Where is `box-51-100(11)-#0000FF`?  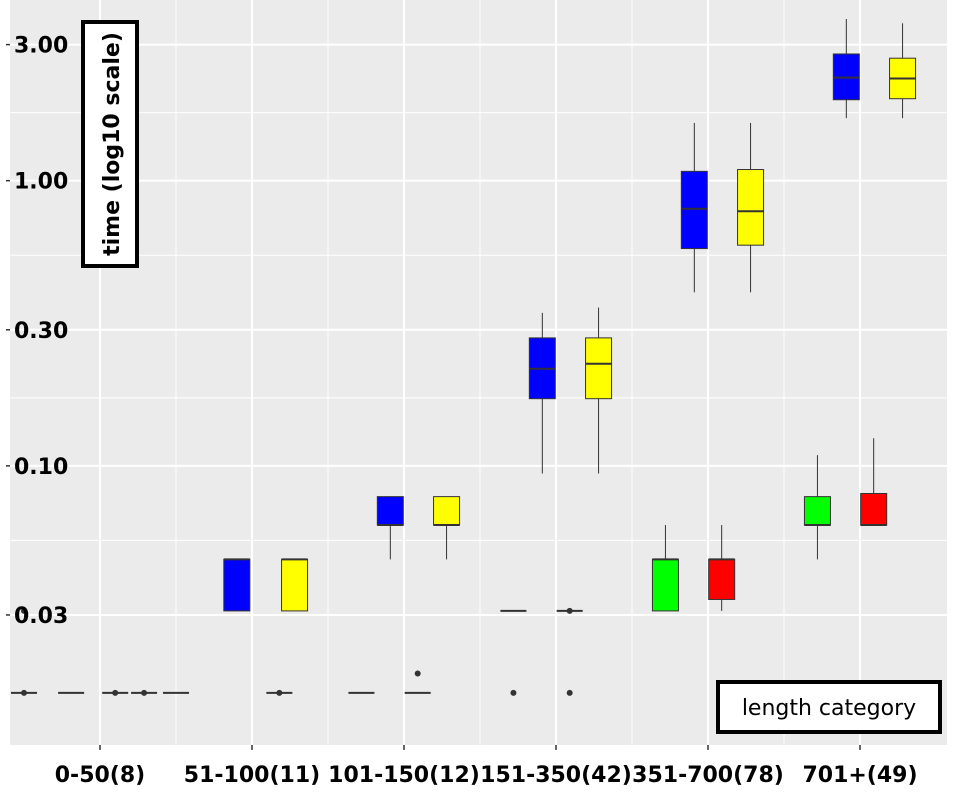 box-51-100(11)-#0000FF is located at coordinates (237, 585).